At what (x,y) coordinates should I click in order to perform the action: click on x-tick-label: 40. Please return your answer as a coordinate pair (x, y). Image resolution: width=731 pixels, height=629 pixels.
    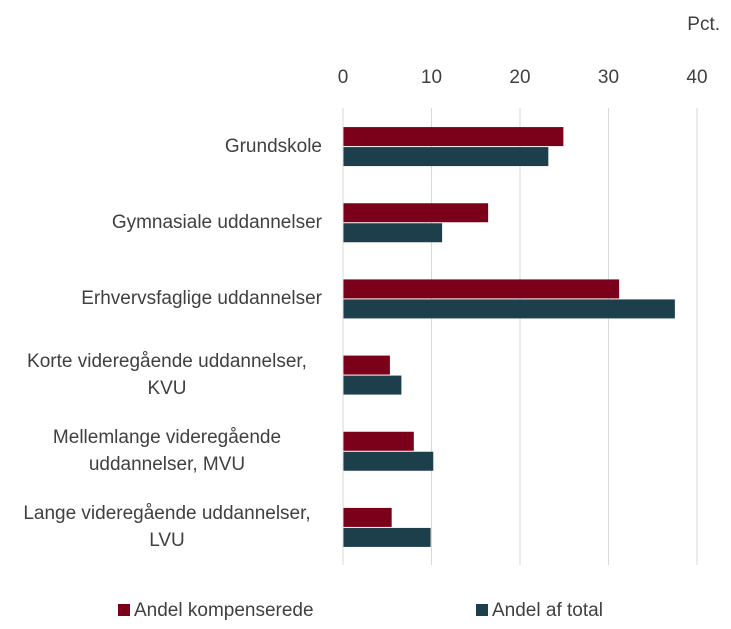
    Looking at the image, I should click on (696, 77).